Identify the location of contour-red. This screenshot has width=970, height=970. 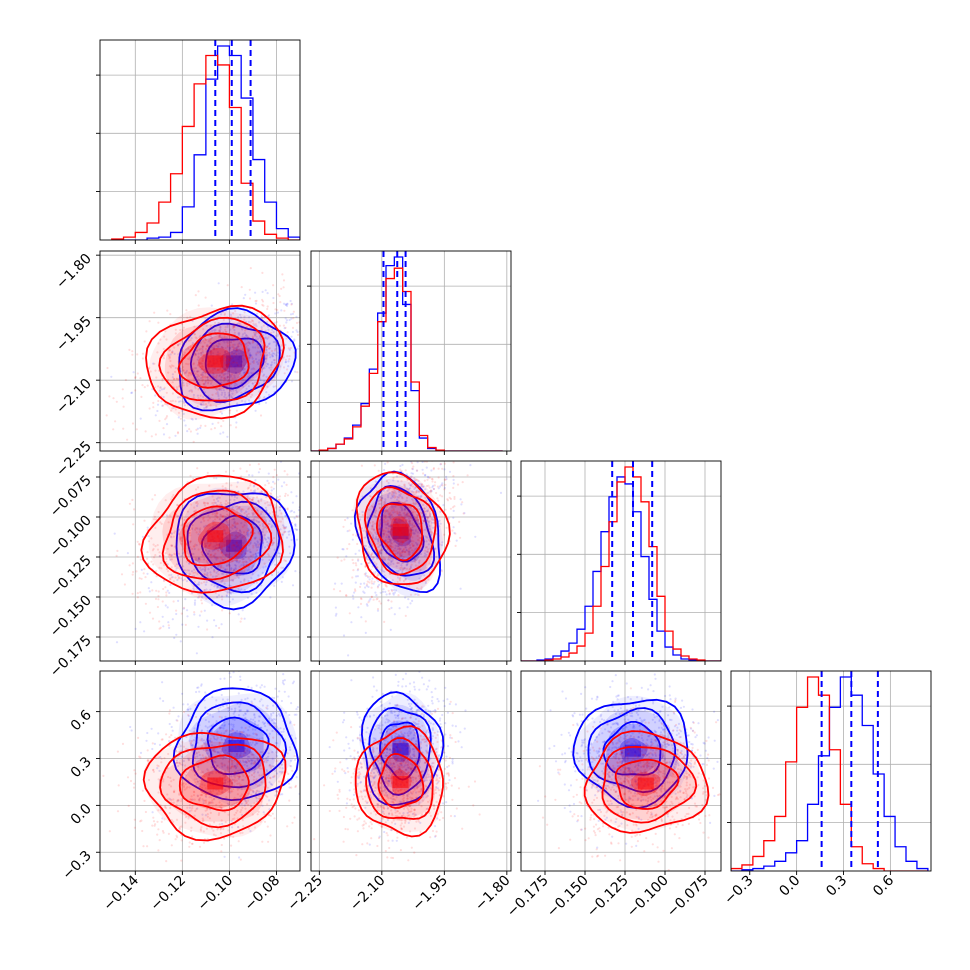
(212, 359).